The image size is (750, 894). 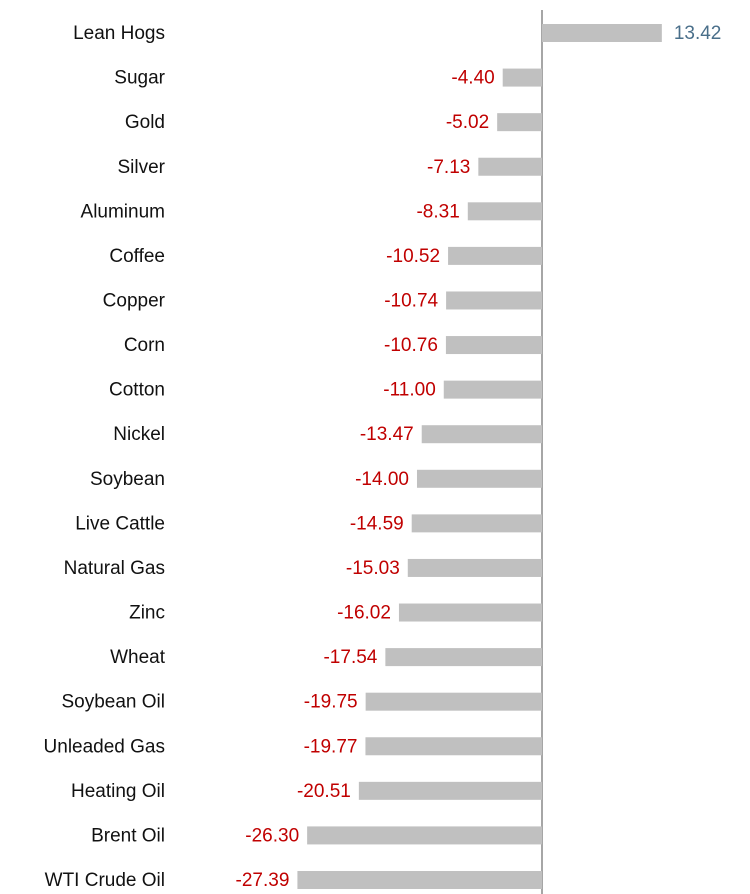 I want to click on category-label: WTI Crude Oil, so click(x=105, y=880).